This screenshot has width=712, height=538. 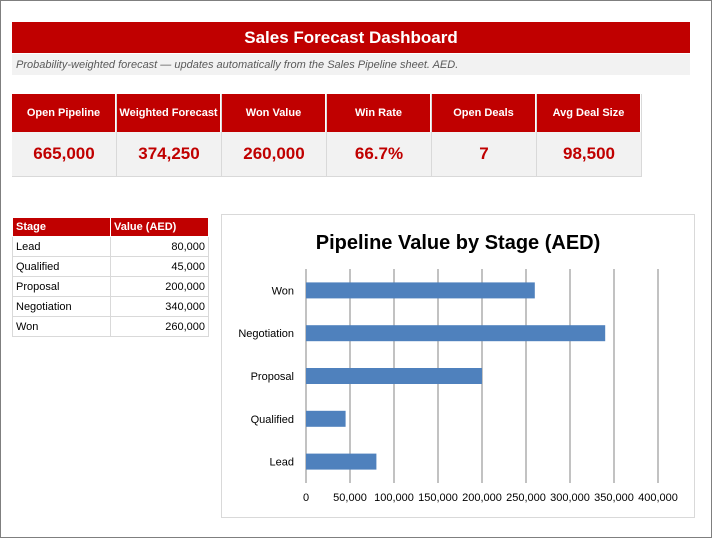 I want to click on value-cell: 260,000, so click(x=159, y=326).